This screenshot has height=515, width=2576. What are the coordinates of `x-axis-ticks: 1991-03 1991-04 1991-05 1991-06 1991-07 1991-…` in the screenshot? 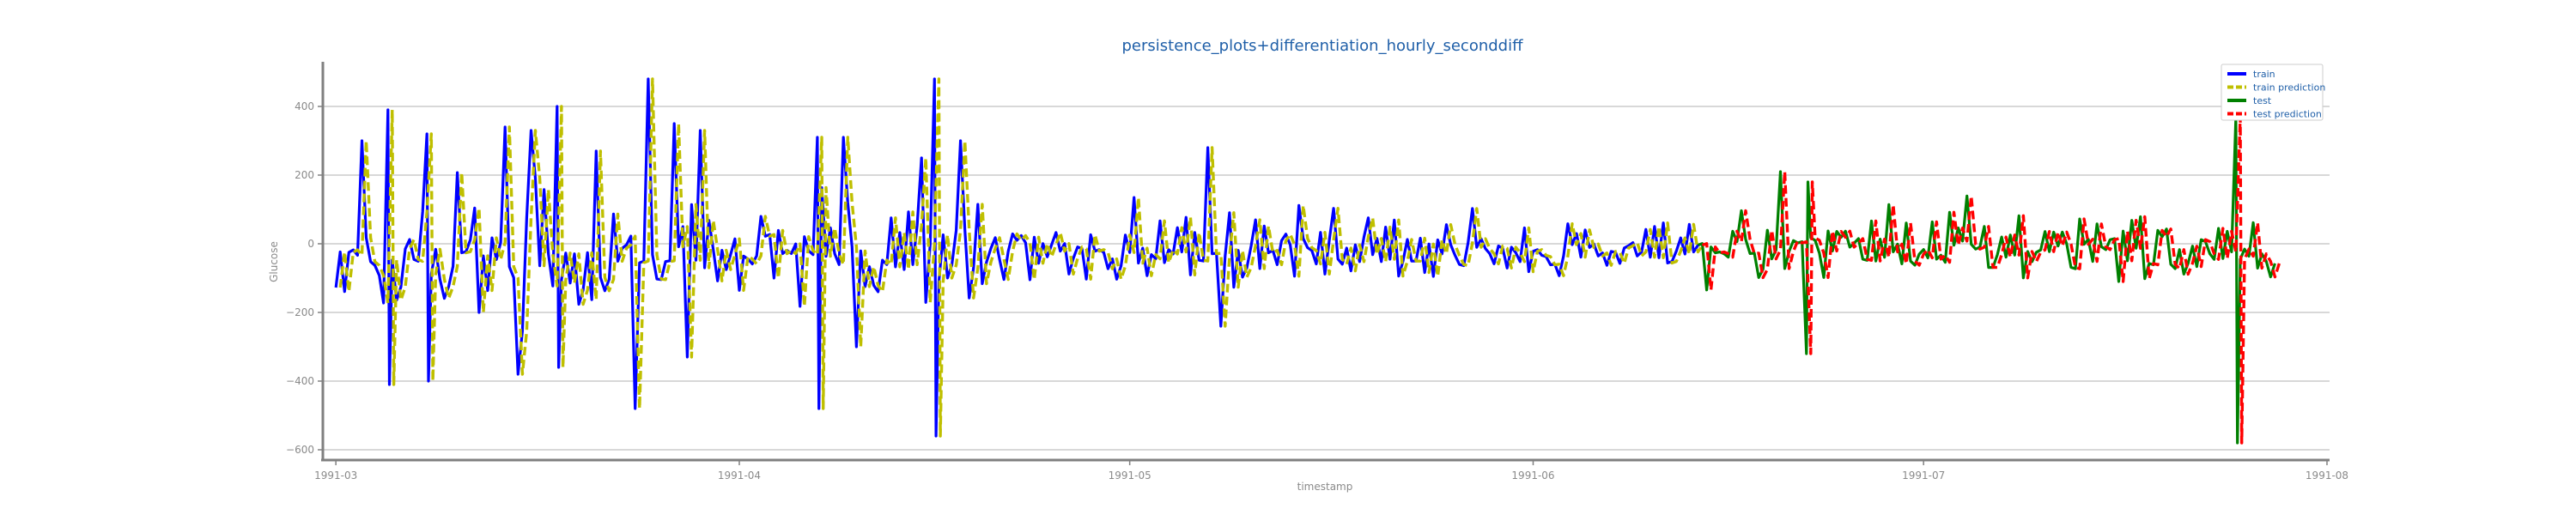 It's located at (1331, 471).